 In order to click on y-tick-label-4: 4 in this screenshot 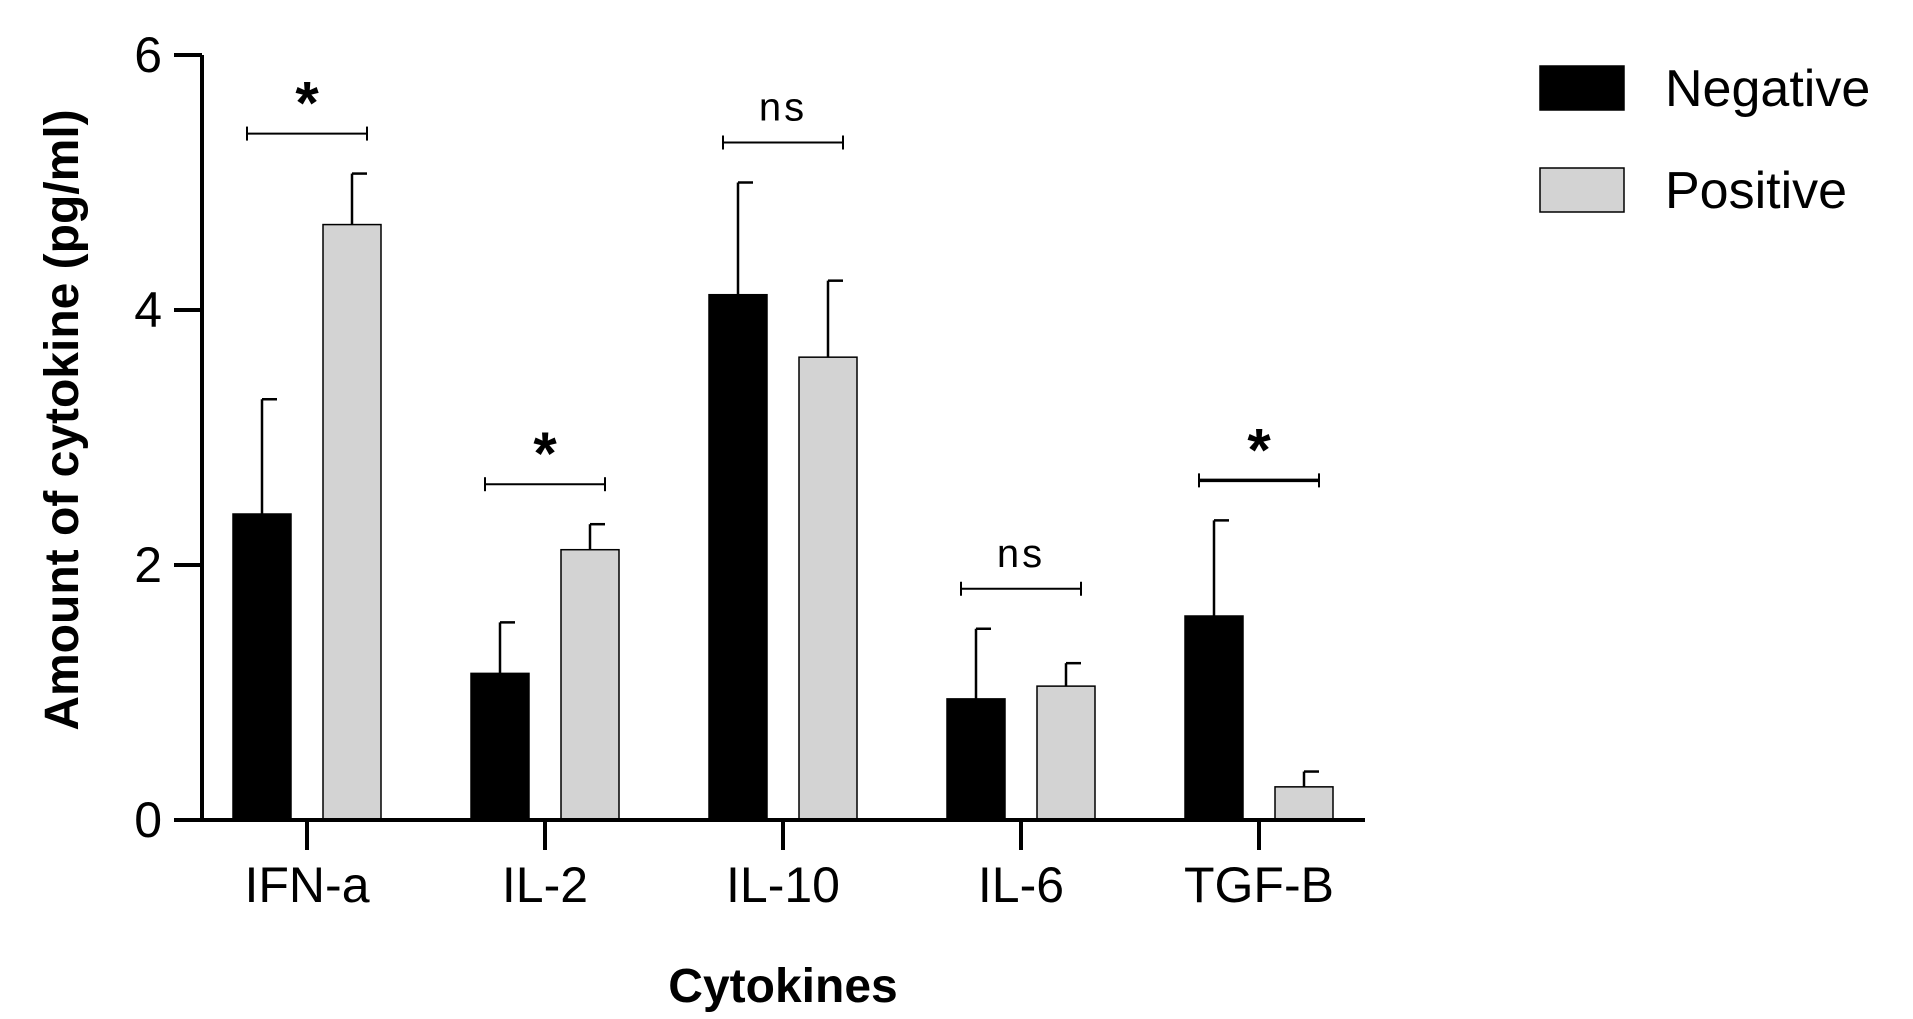, I will do `click(148, 310)`.